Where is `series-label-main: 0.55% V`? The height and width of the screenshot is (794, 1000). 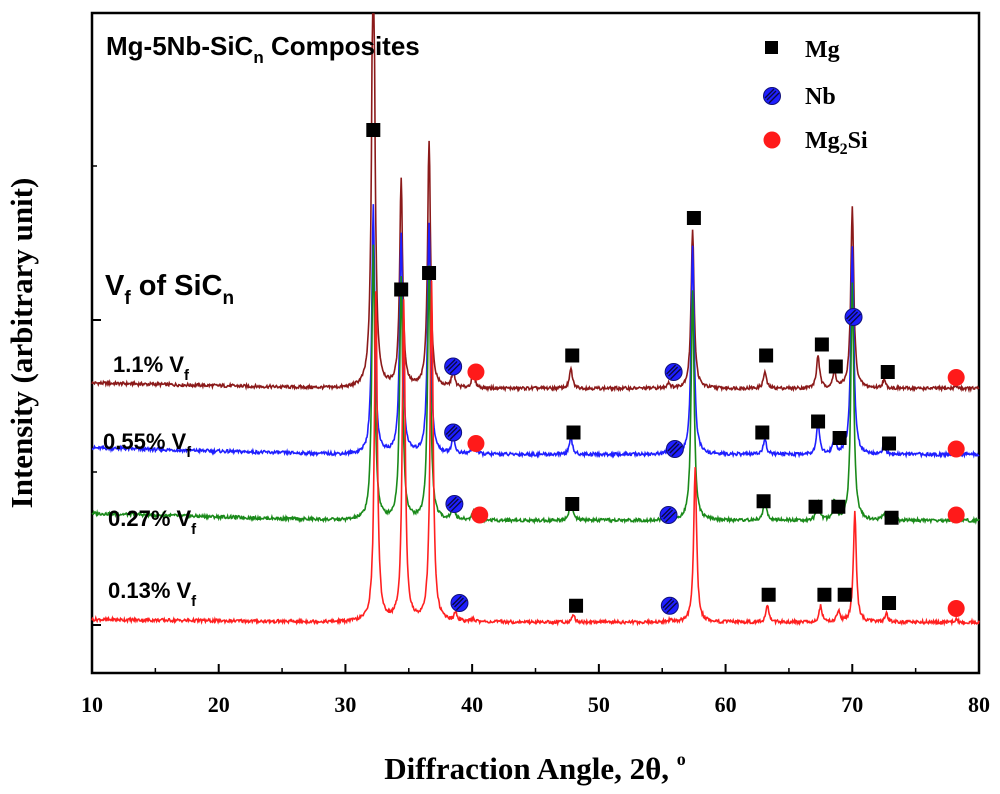
series-label-main: 0.55% V is located at coordinates (144, 441).